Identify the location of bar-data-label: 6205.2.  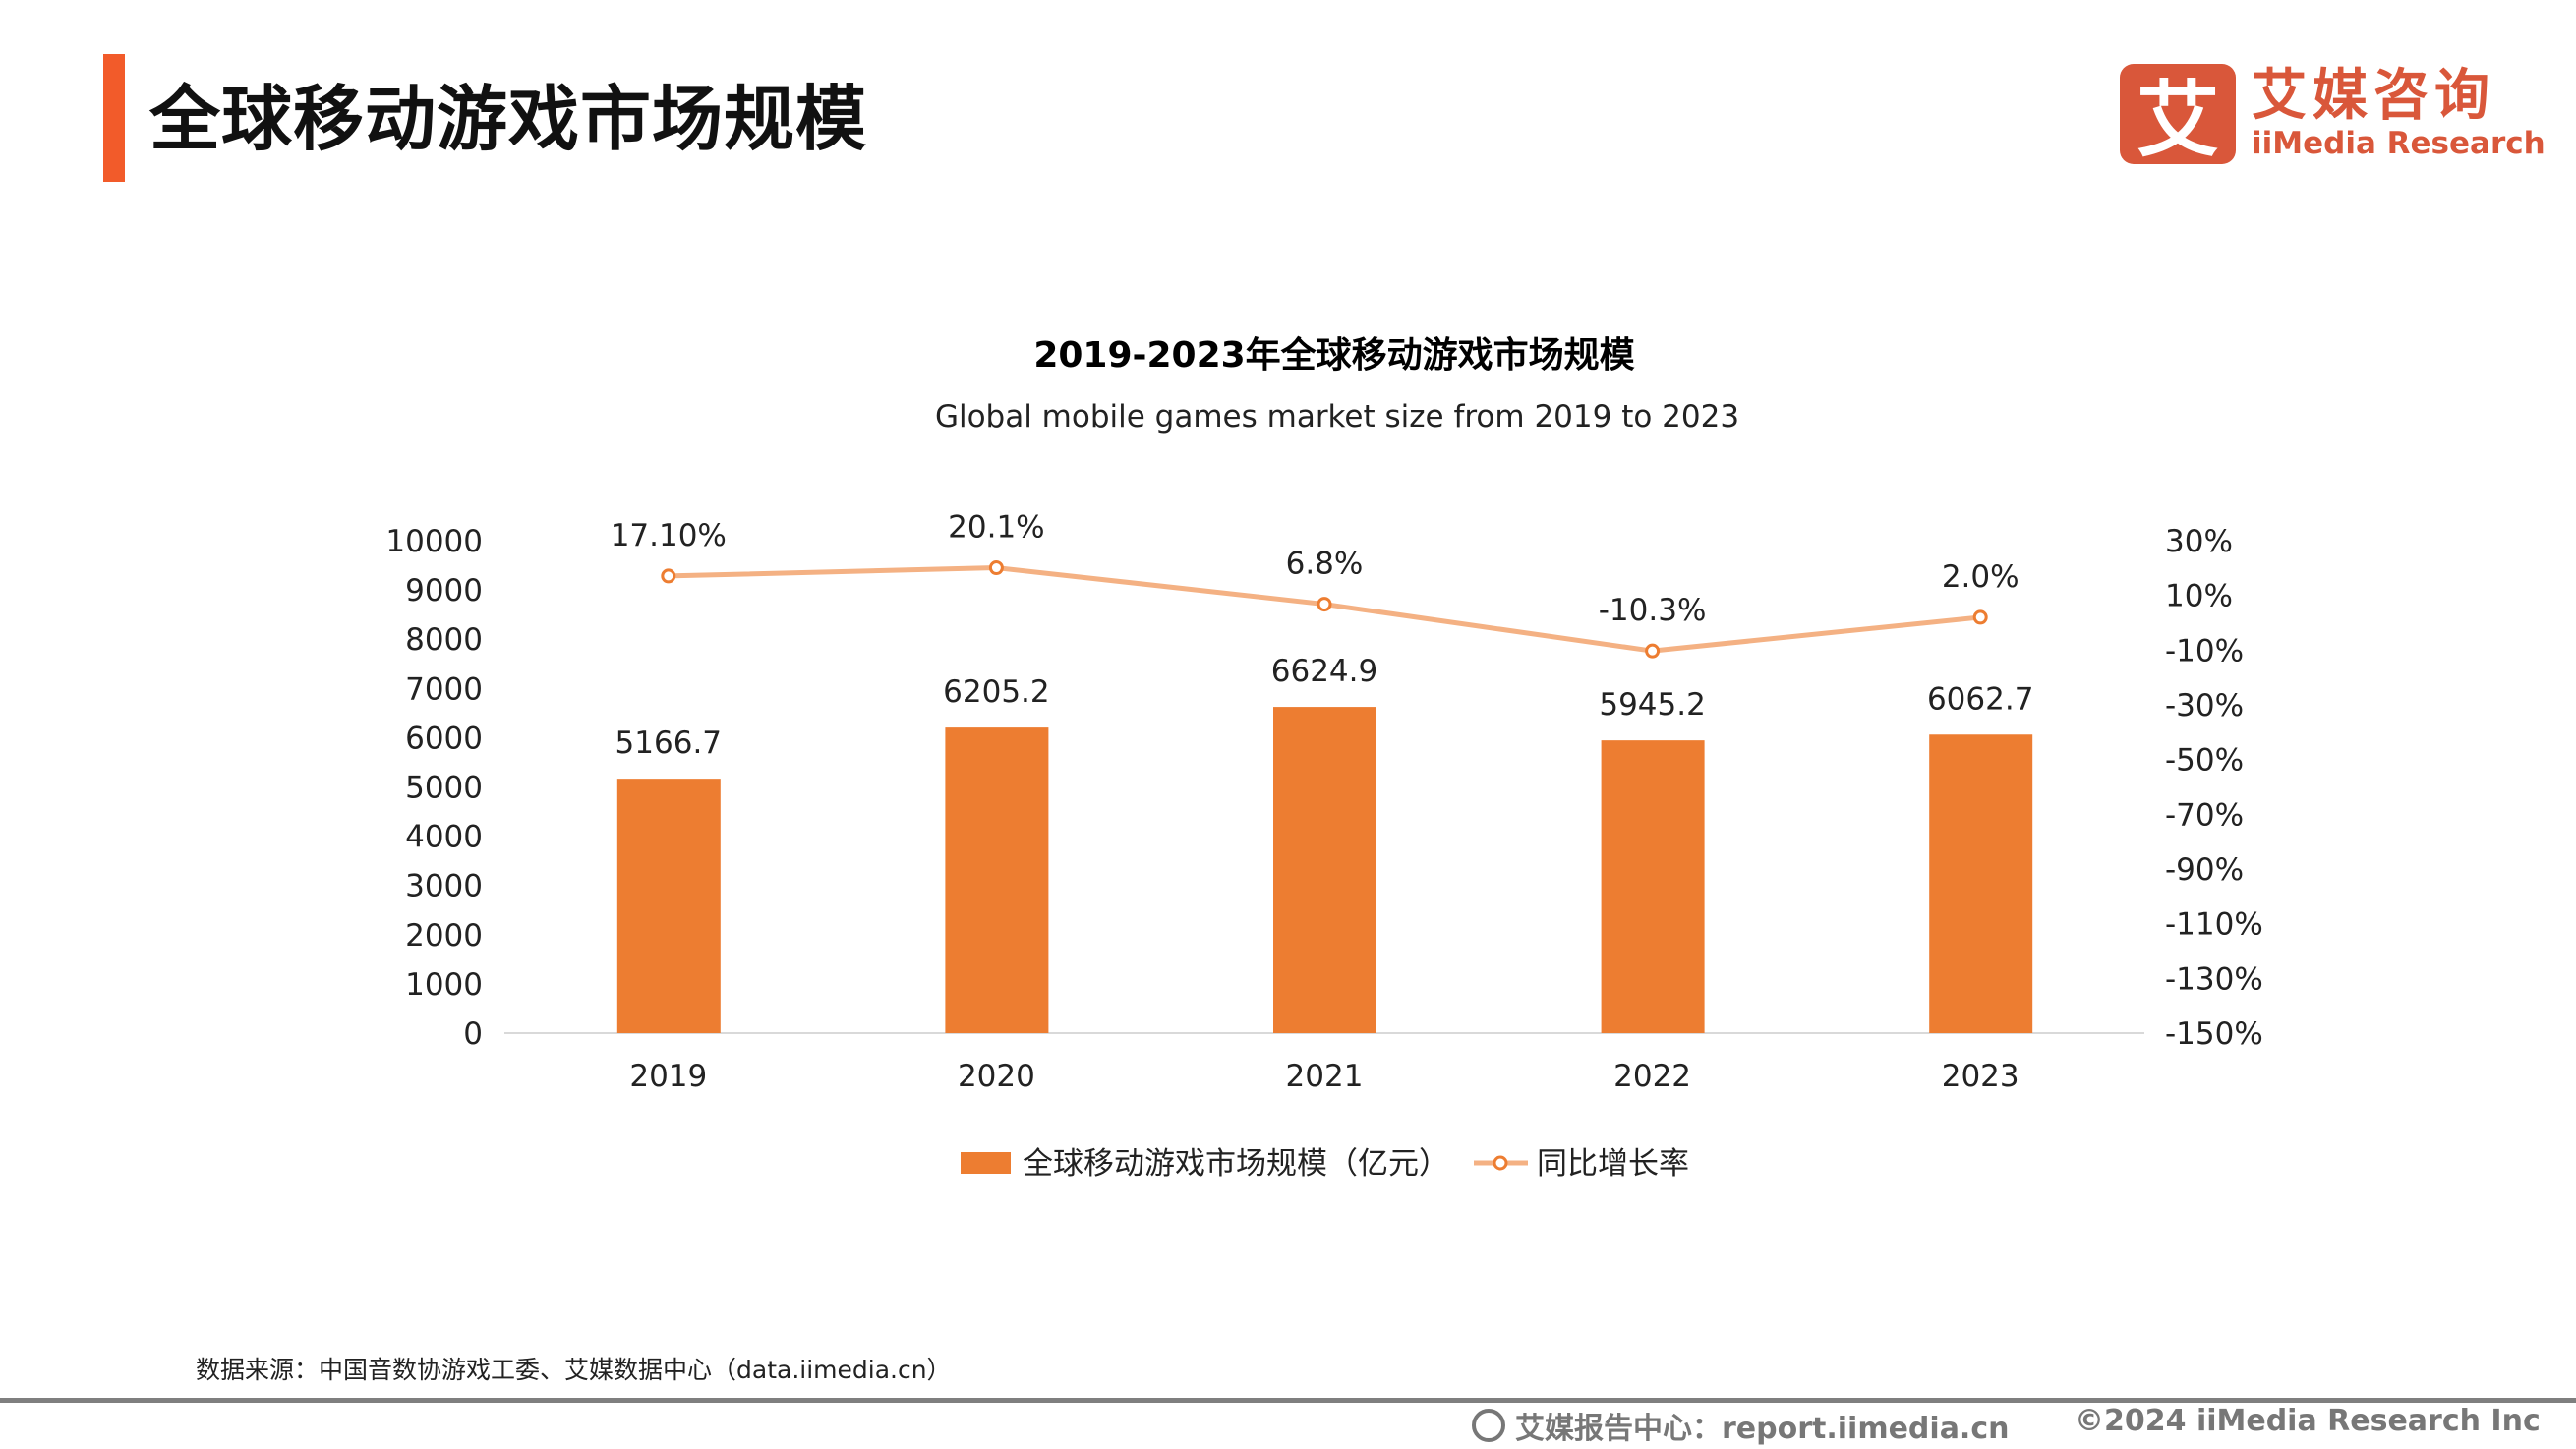
(996, 692).